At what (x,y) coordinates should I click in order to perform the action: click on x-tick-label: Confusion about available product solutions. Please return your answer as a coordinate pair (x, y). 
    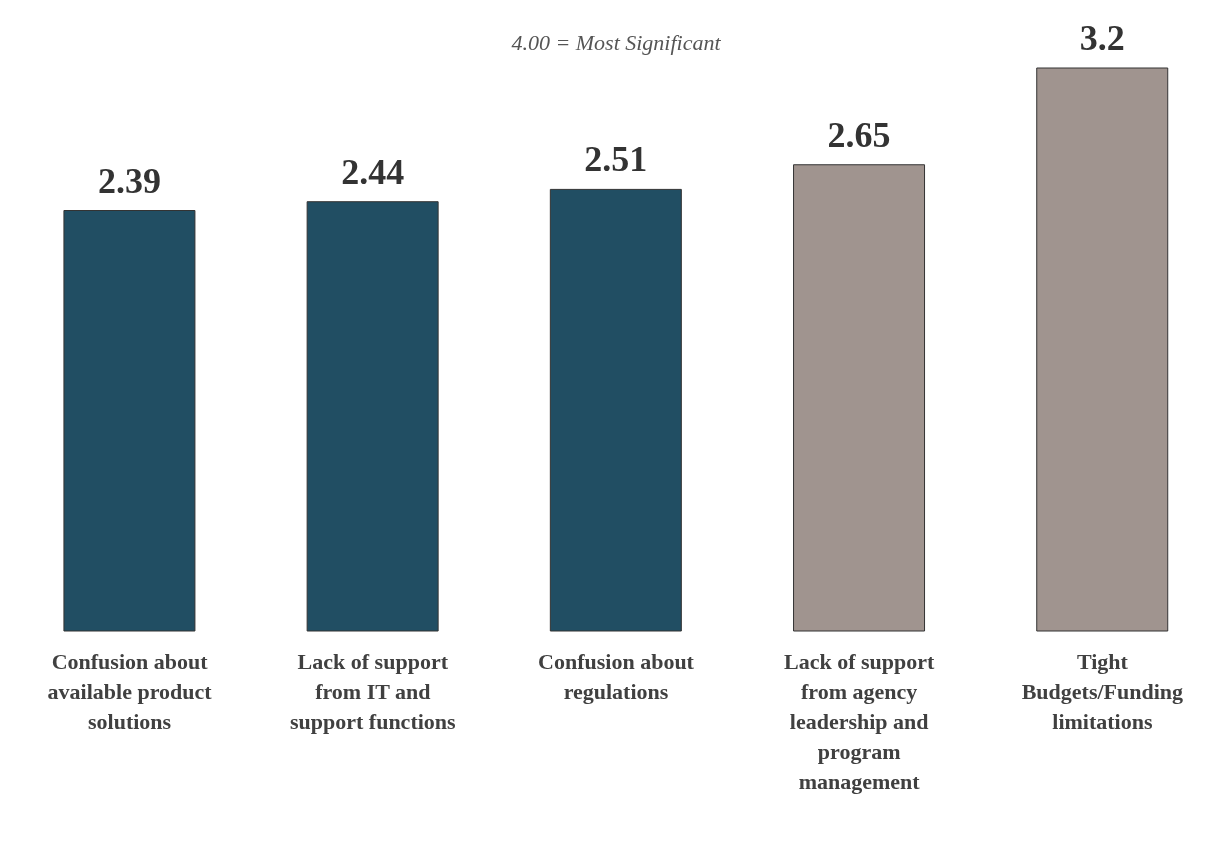
    Looking at the image, I should click on (130, 691).